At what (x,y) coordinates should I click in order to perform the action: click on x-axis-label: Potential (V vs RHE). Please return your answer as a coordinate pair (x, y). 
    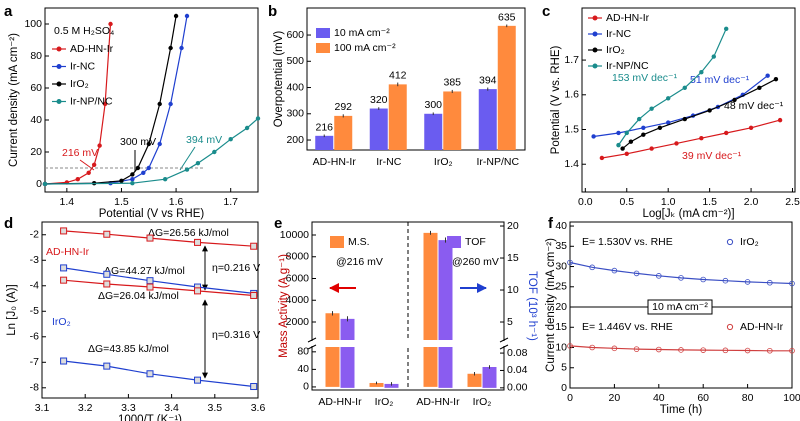
    Looking at the image, I should click on (152, 214).